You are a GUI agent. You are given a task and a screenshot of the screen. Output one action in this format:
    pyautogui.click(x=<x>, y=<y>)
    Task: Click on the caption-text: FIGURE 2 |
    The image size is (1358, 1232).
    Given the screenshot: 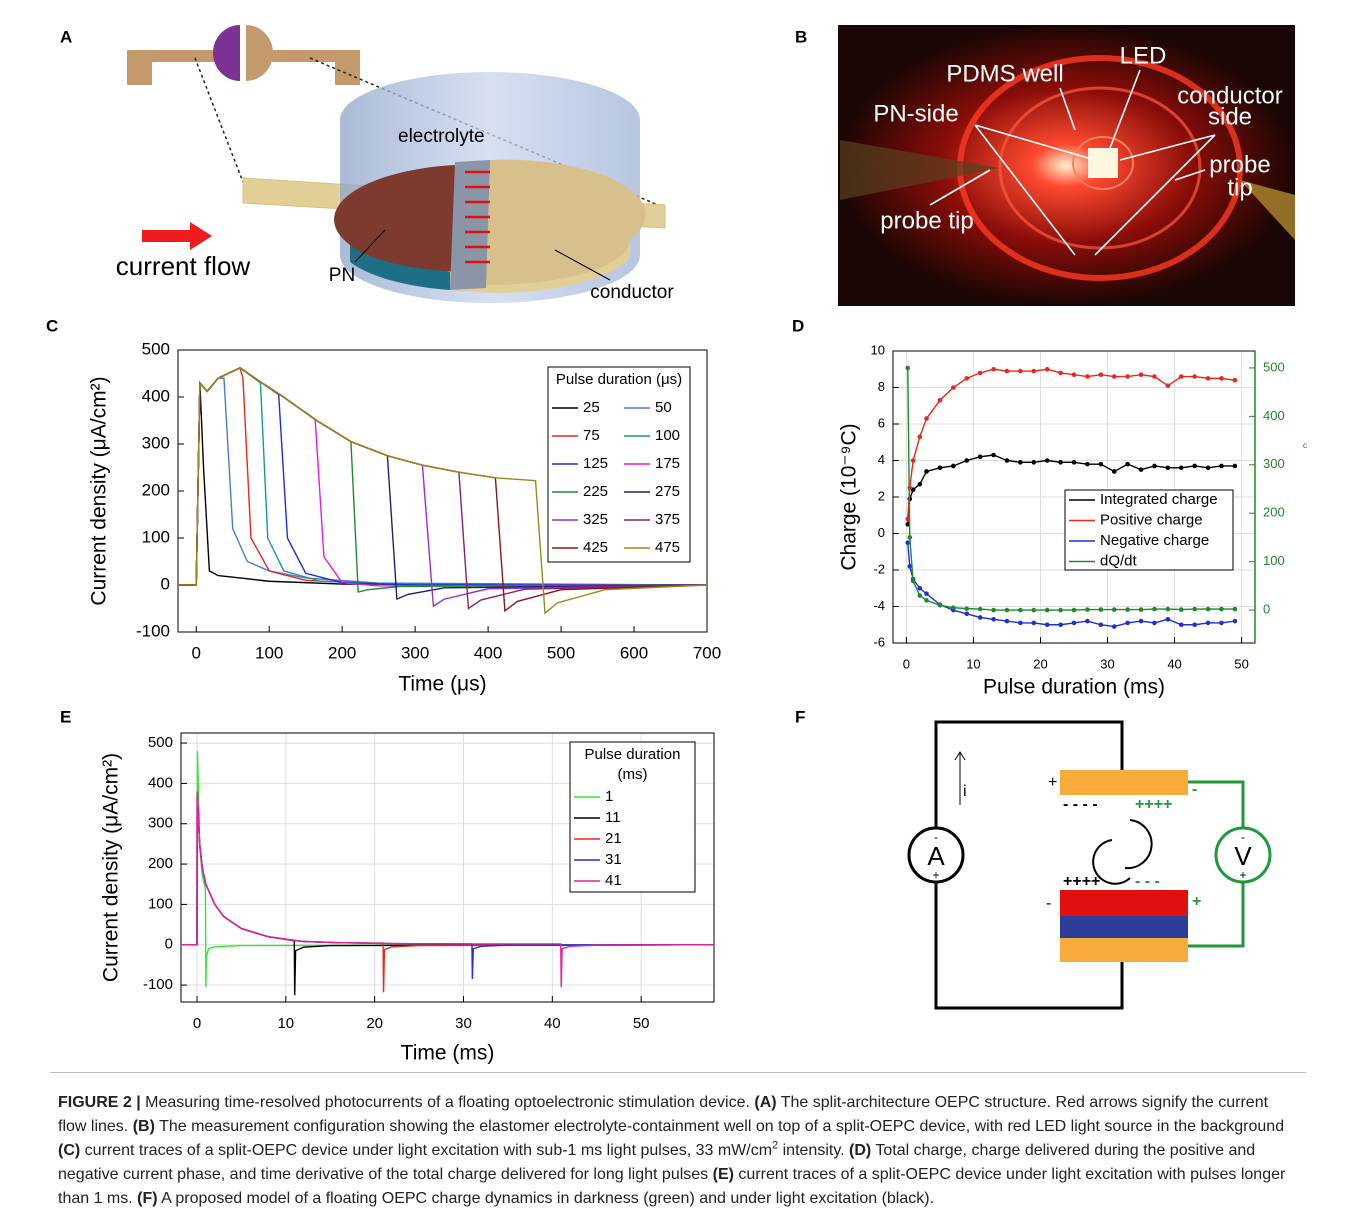 What is the action you would take?
    pyautogui.click(x=99, y=1102)
    